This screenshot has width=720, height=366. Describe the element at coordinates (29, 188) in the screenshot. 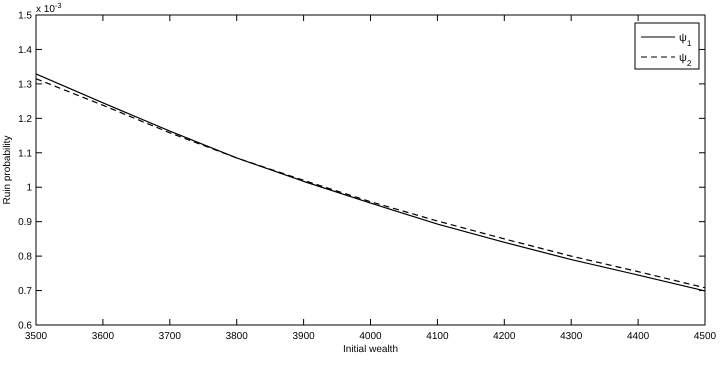

I see `y-tick-label: 1` at that location.